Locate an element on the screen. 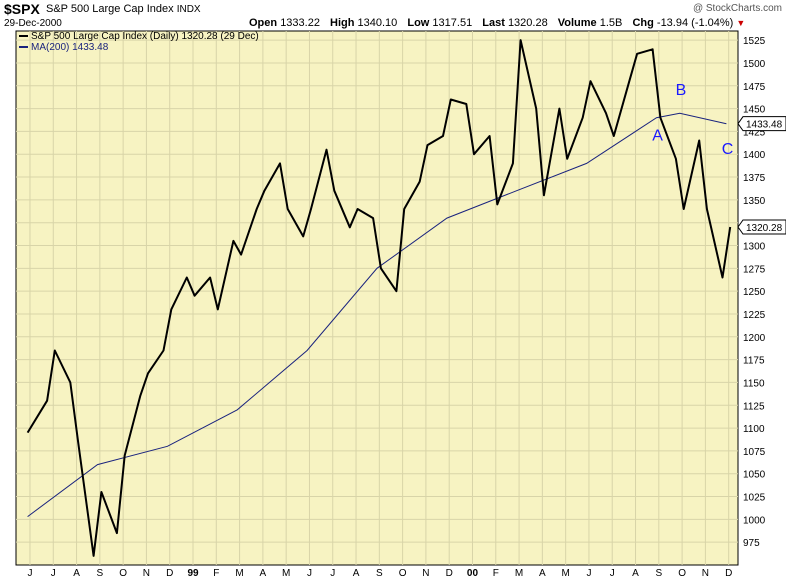  high-value: 1340.10 is located at coordinates (377, 23).